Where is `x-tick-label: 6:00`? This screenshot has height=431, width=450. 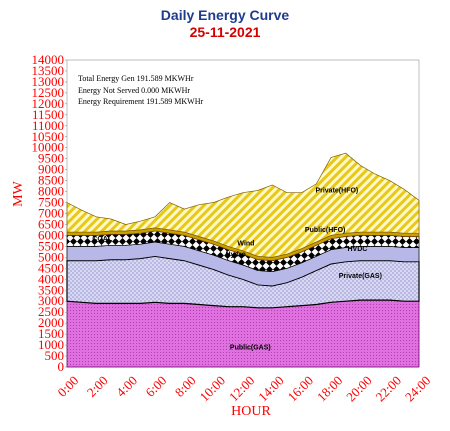
x-tick-label: 6:00 is located at coordinates (155, 386).